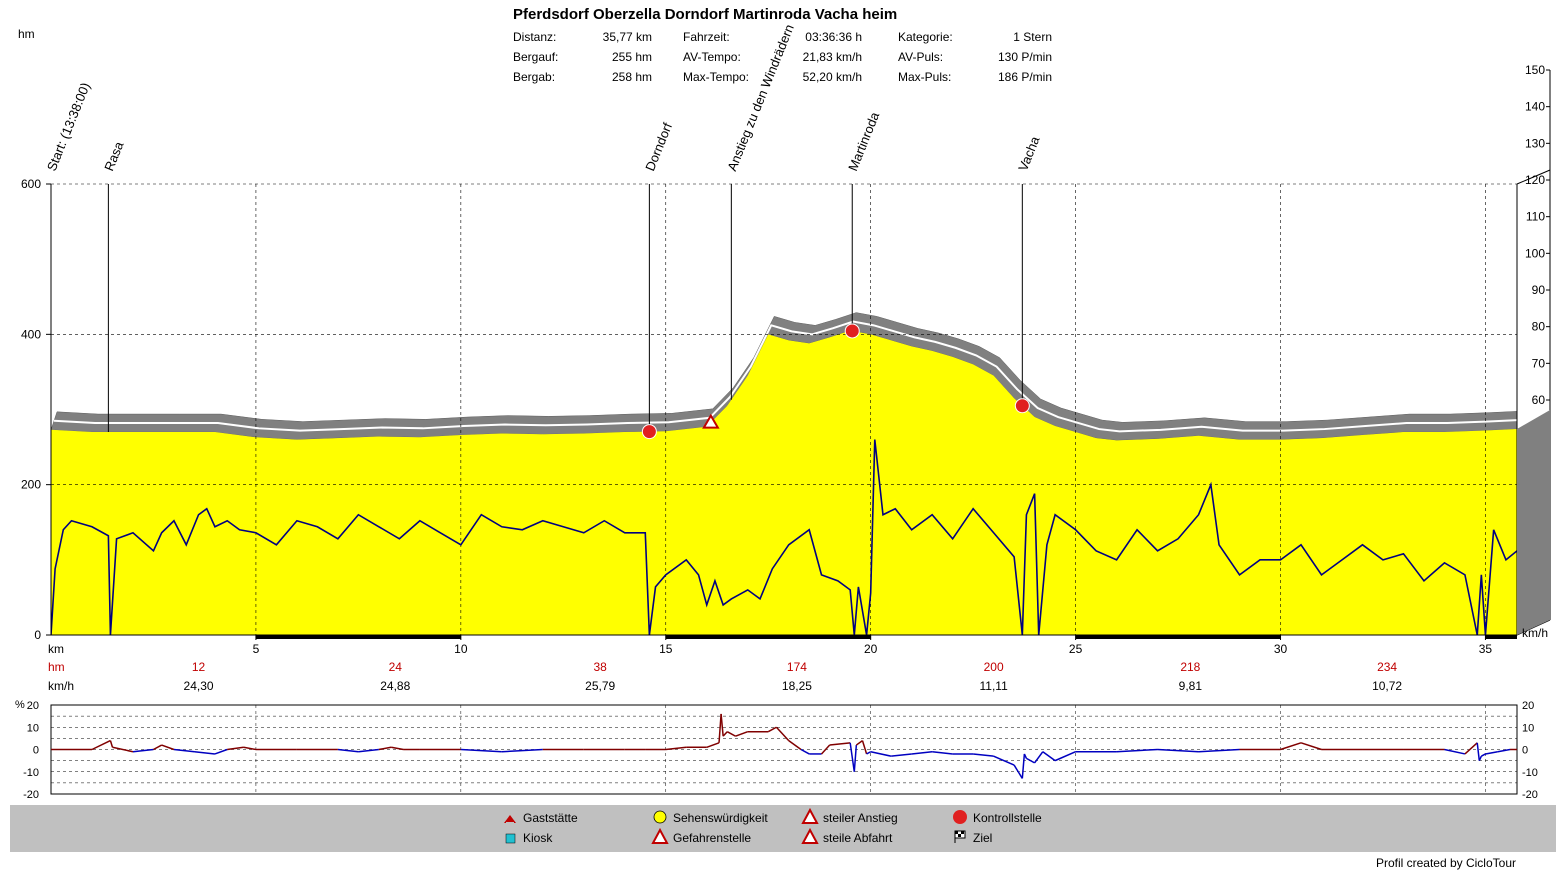 The height and width of the screenshot is (870, 1566). Describe the element at coordinates (706, 37) in the screenshot. I see `stat-label: Fahrzeit:` at that location.